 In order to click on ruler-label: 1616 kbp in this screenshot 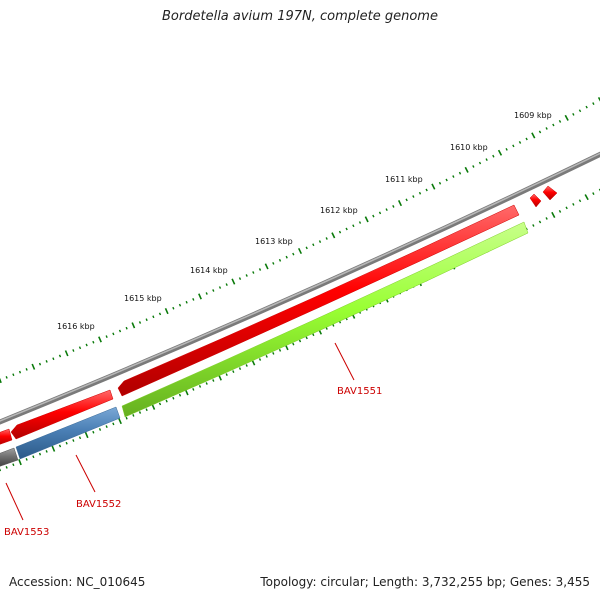, I will do `click(76, 326)`.